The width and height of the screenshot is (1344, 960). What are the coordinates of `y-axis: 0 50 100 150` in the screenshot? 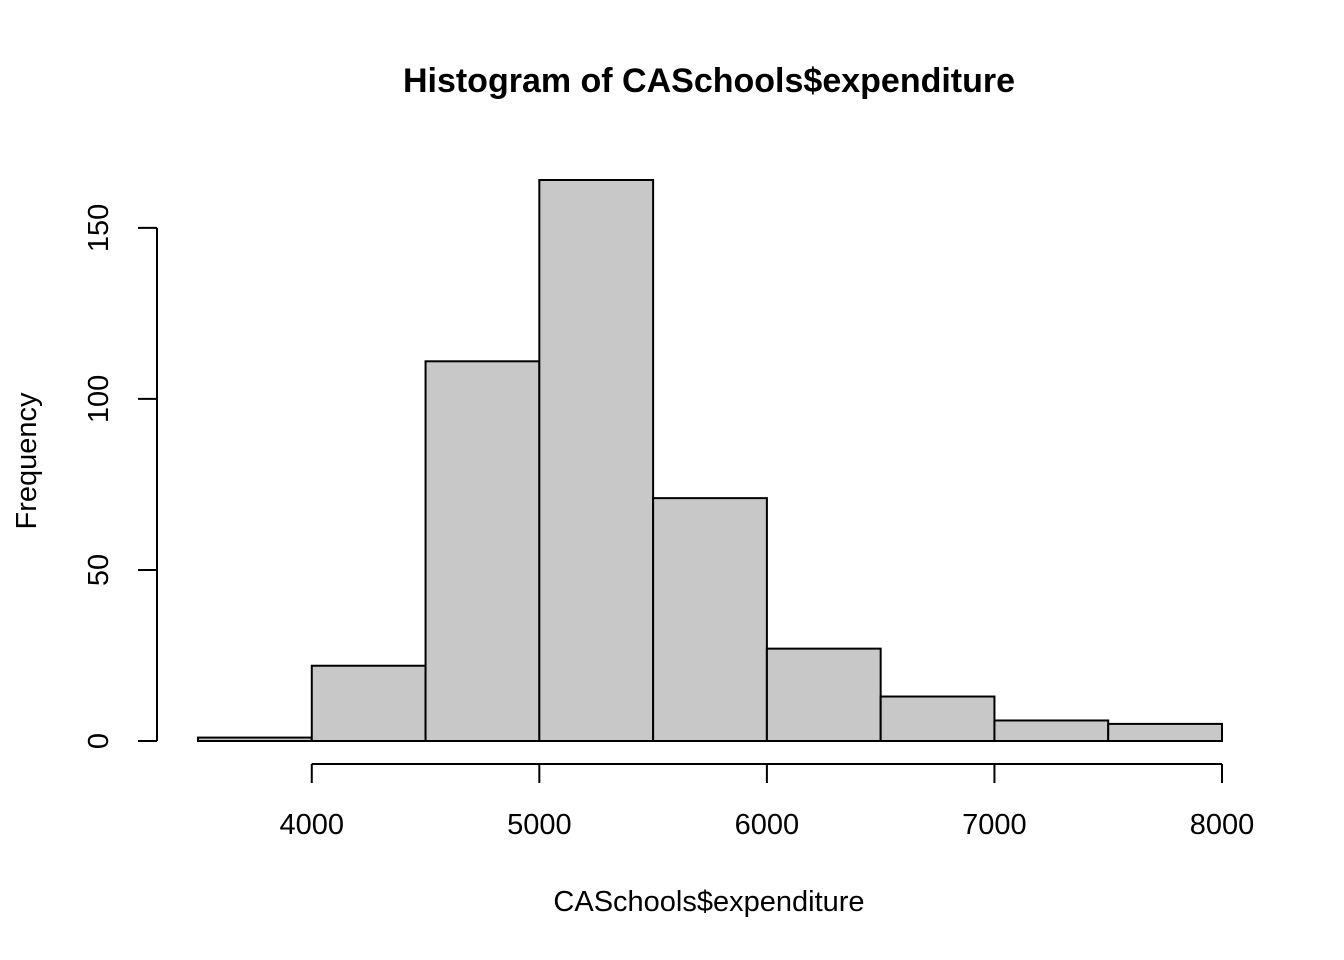 It's located at (120, 476).